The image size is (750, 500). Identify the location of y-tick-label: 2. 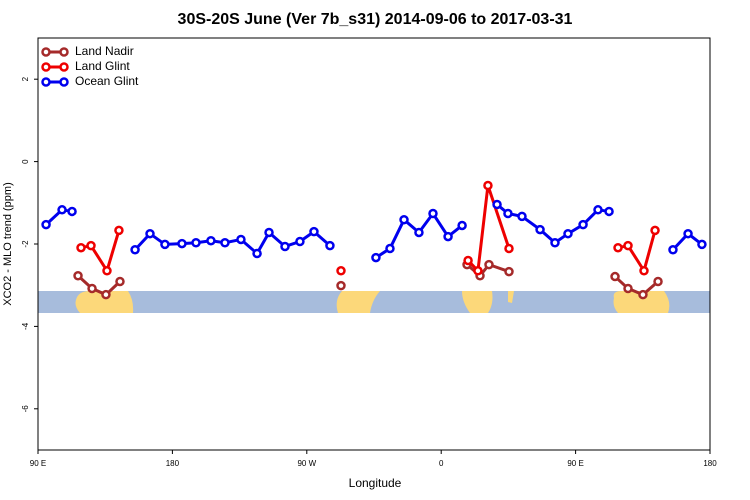
(25, 78).